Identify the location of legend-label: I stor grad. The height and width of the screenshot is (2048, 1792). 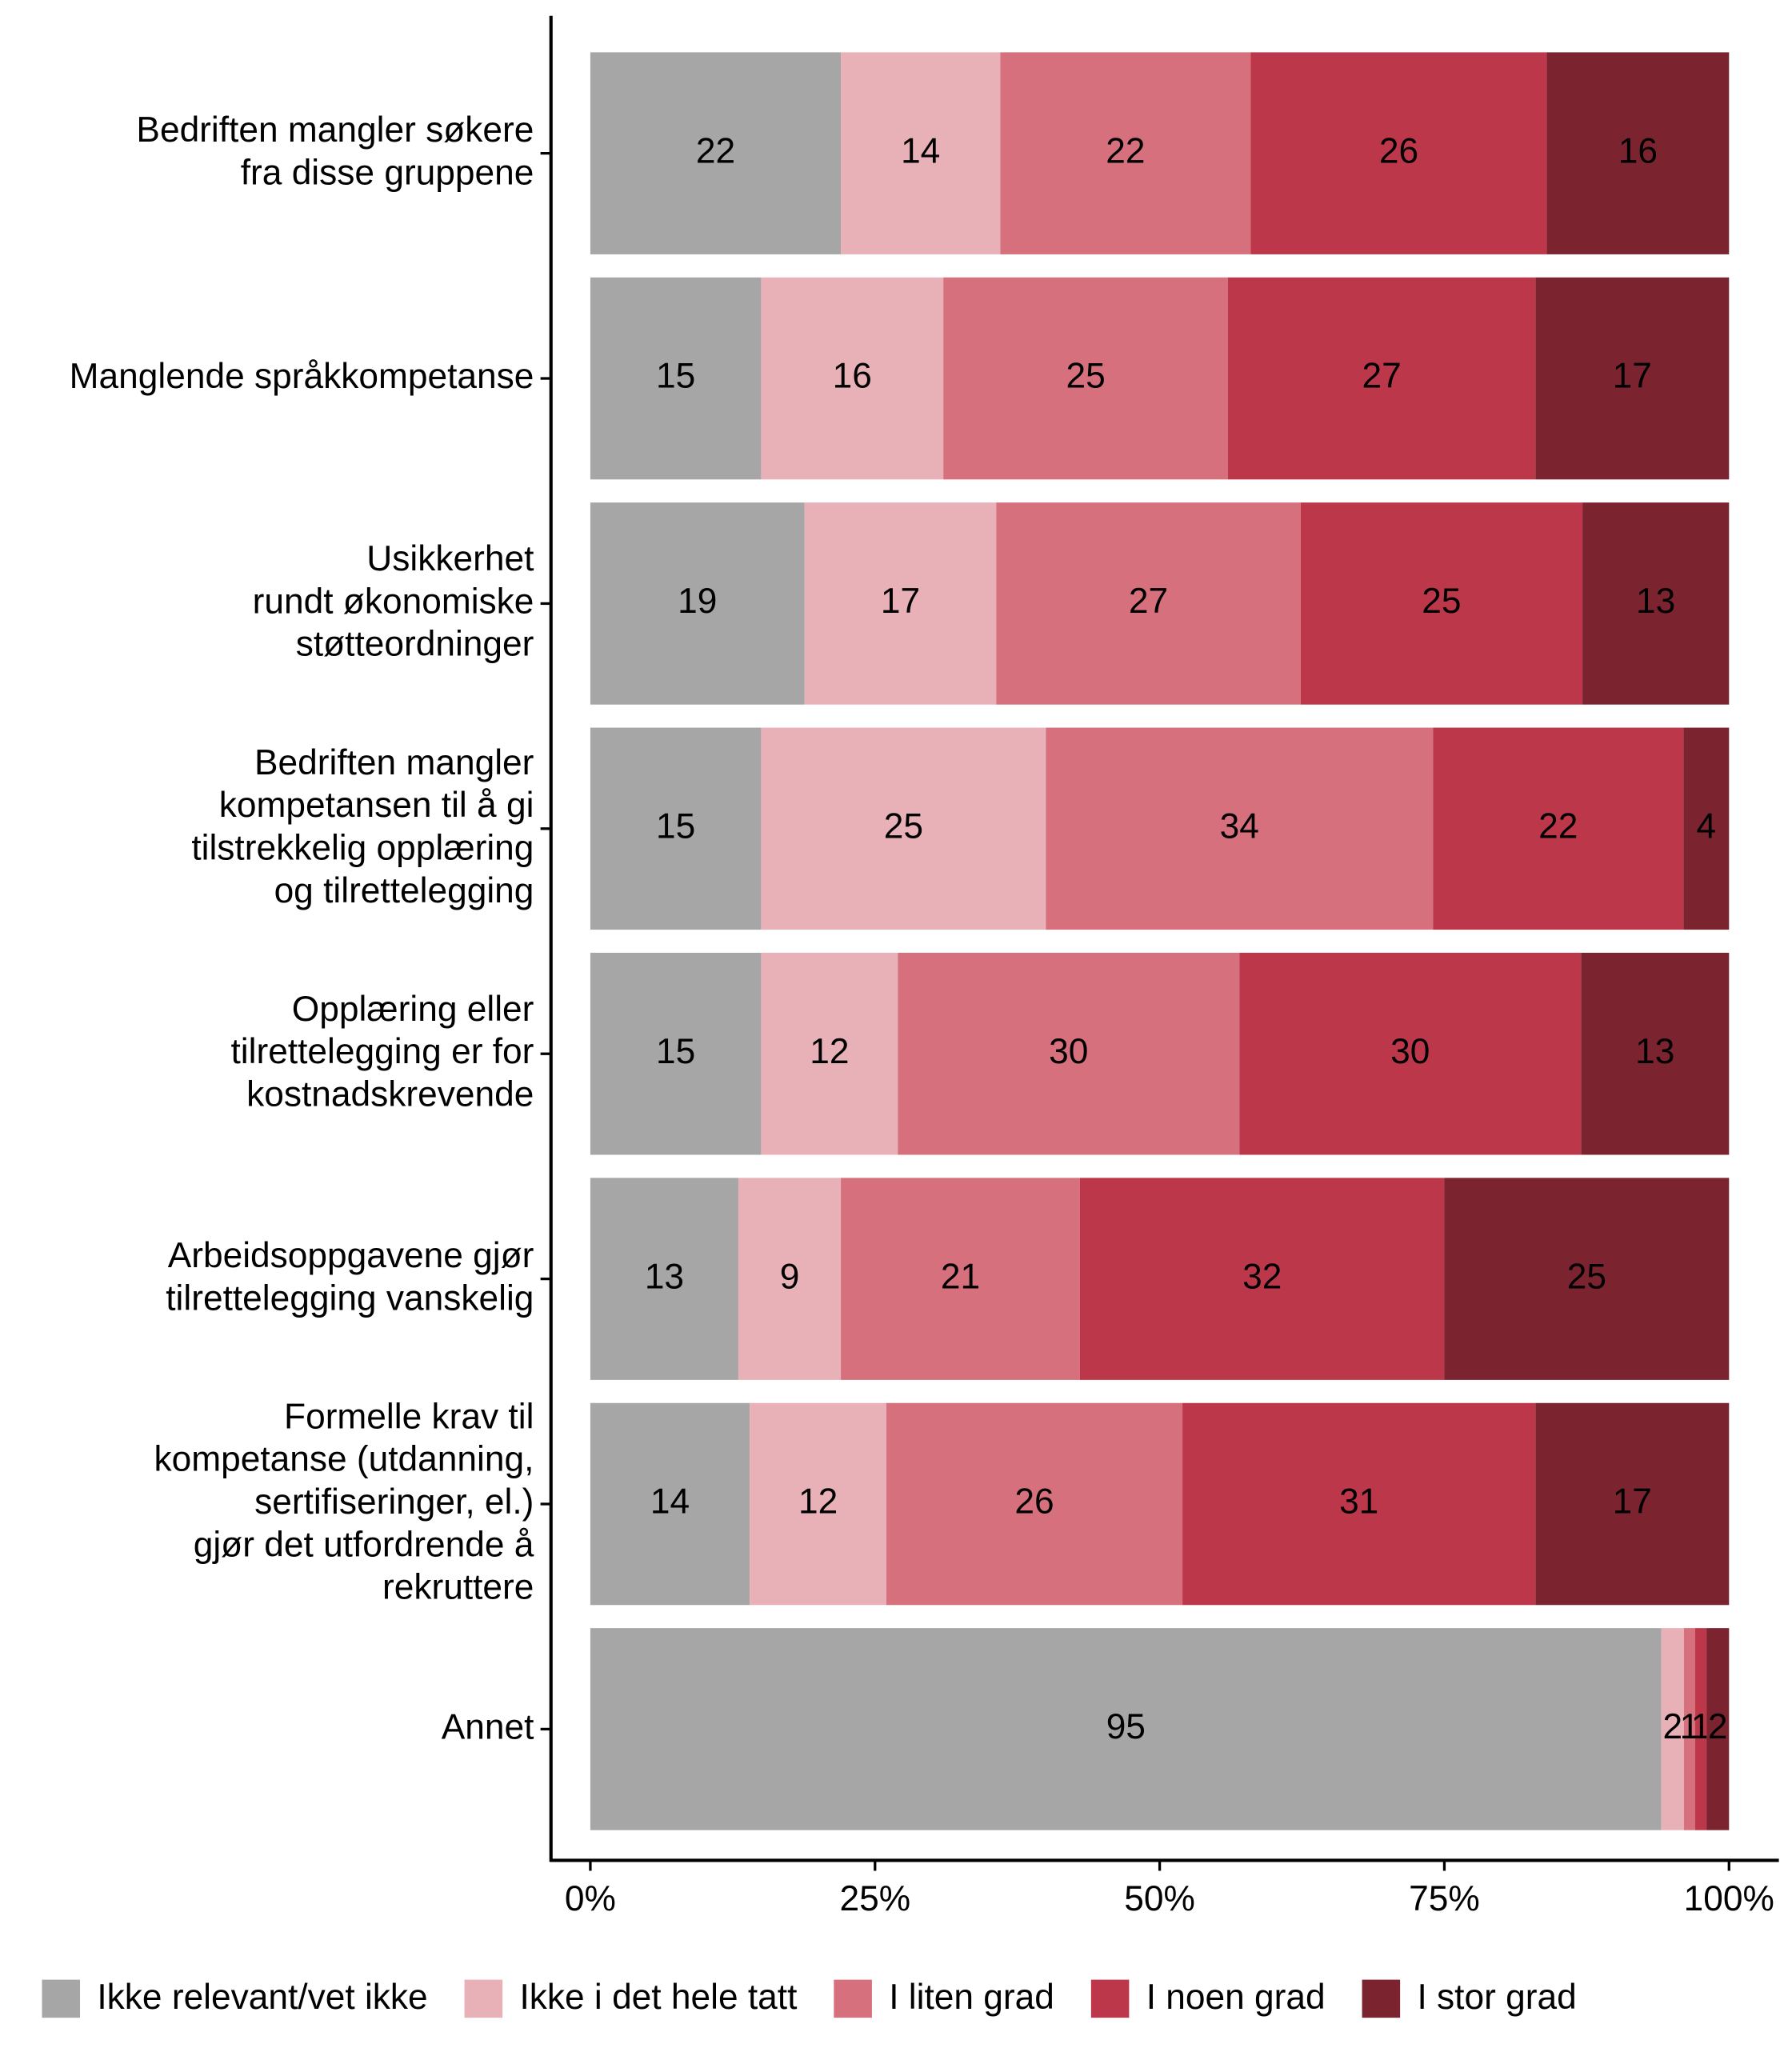
(1496, 1997).